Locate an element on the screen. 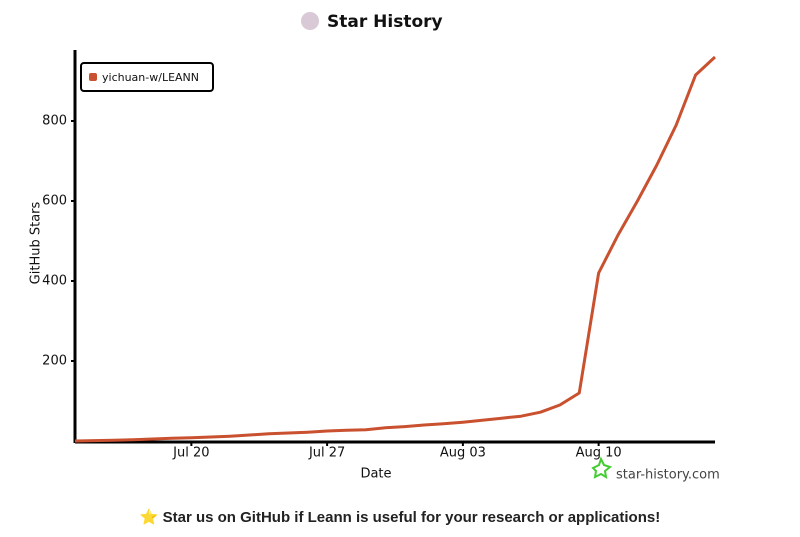 The image size is (800, 537). chart-title: Star History is located at coordinates (385, 22).